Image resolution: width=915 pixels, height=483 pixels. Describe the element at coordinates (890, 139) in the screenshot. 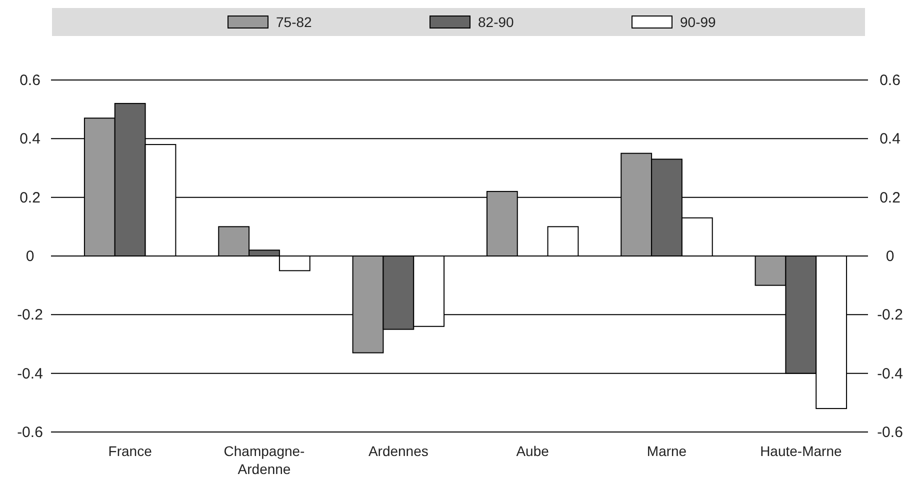

I see `y2-tick-label: 0.4` at that location.